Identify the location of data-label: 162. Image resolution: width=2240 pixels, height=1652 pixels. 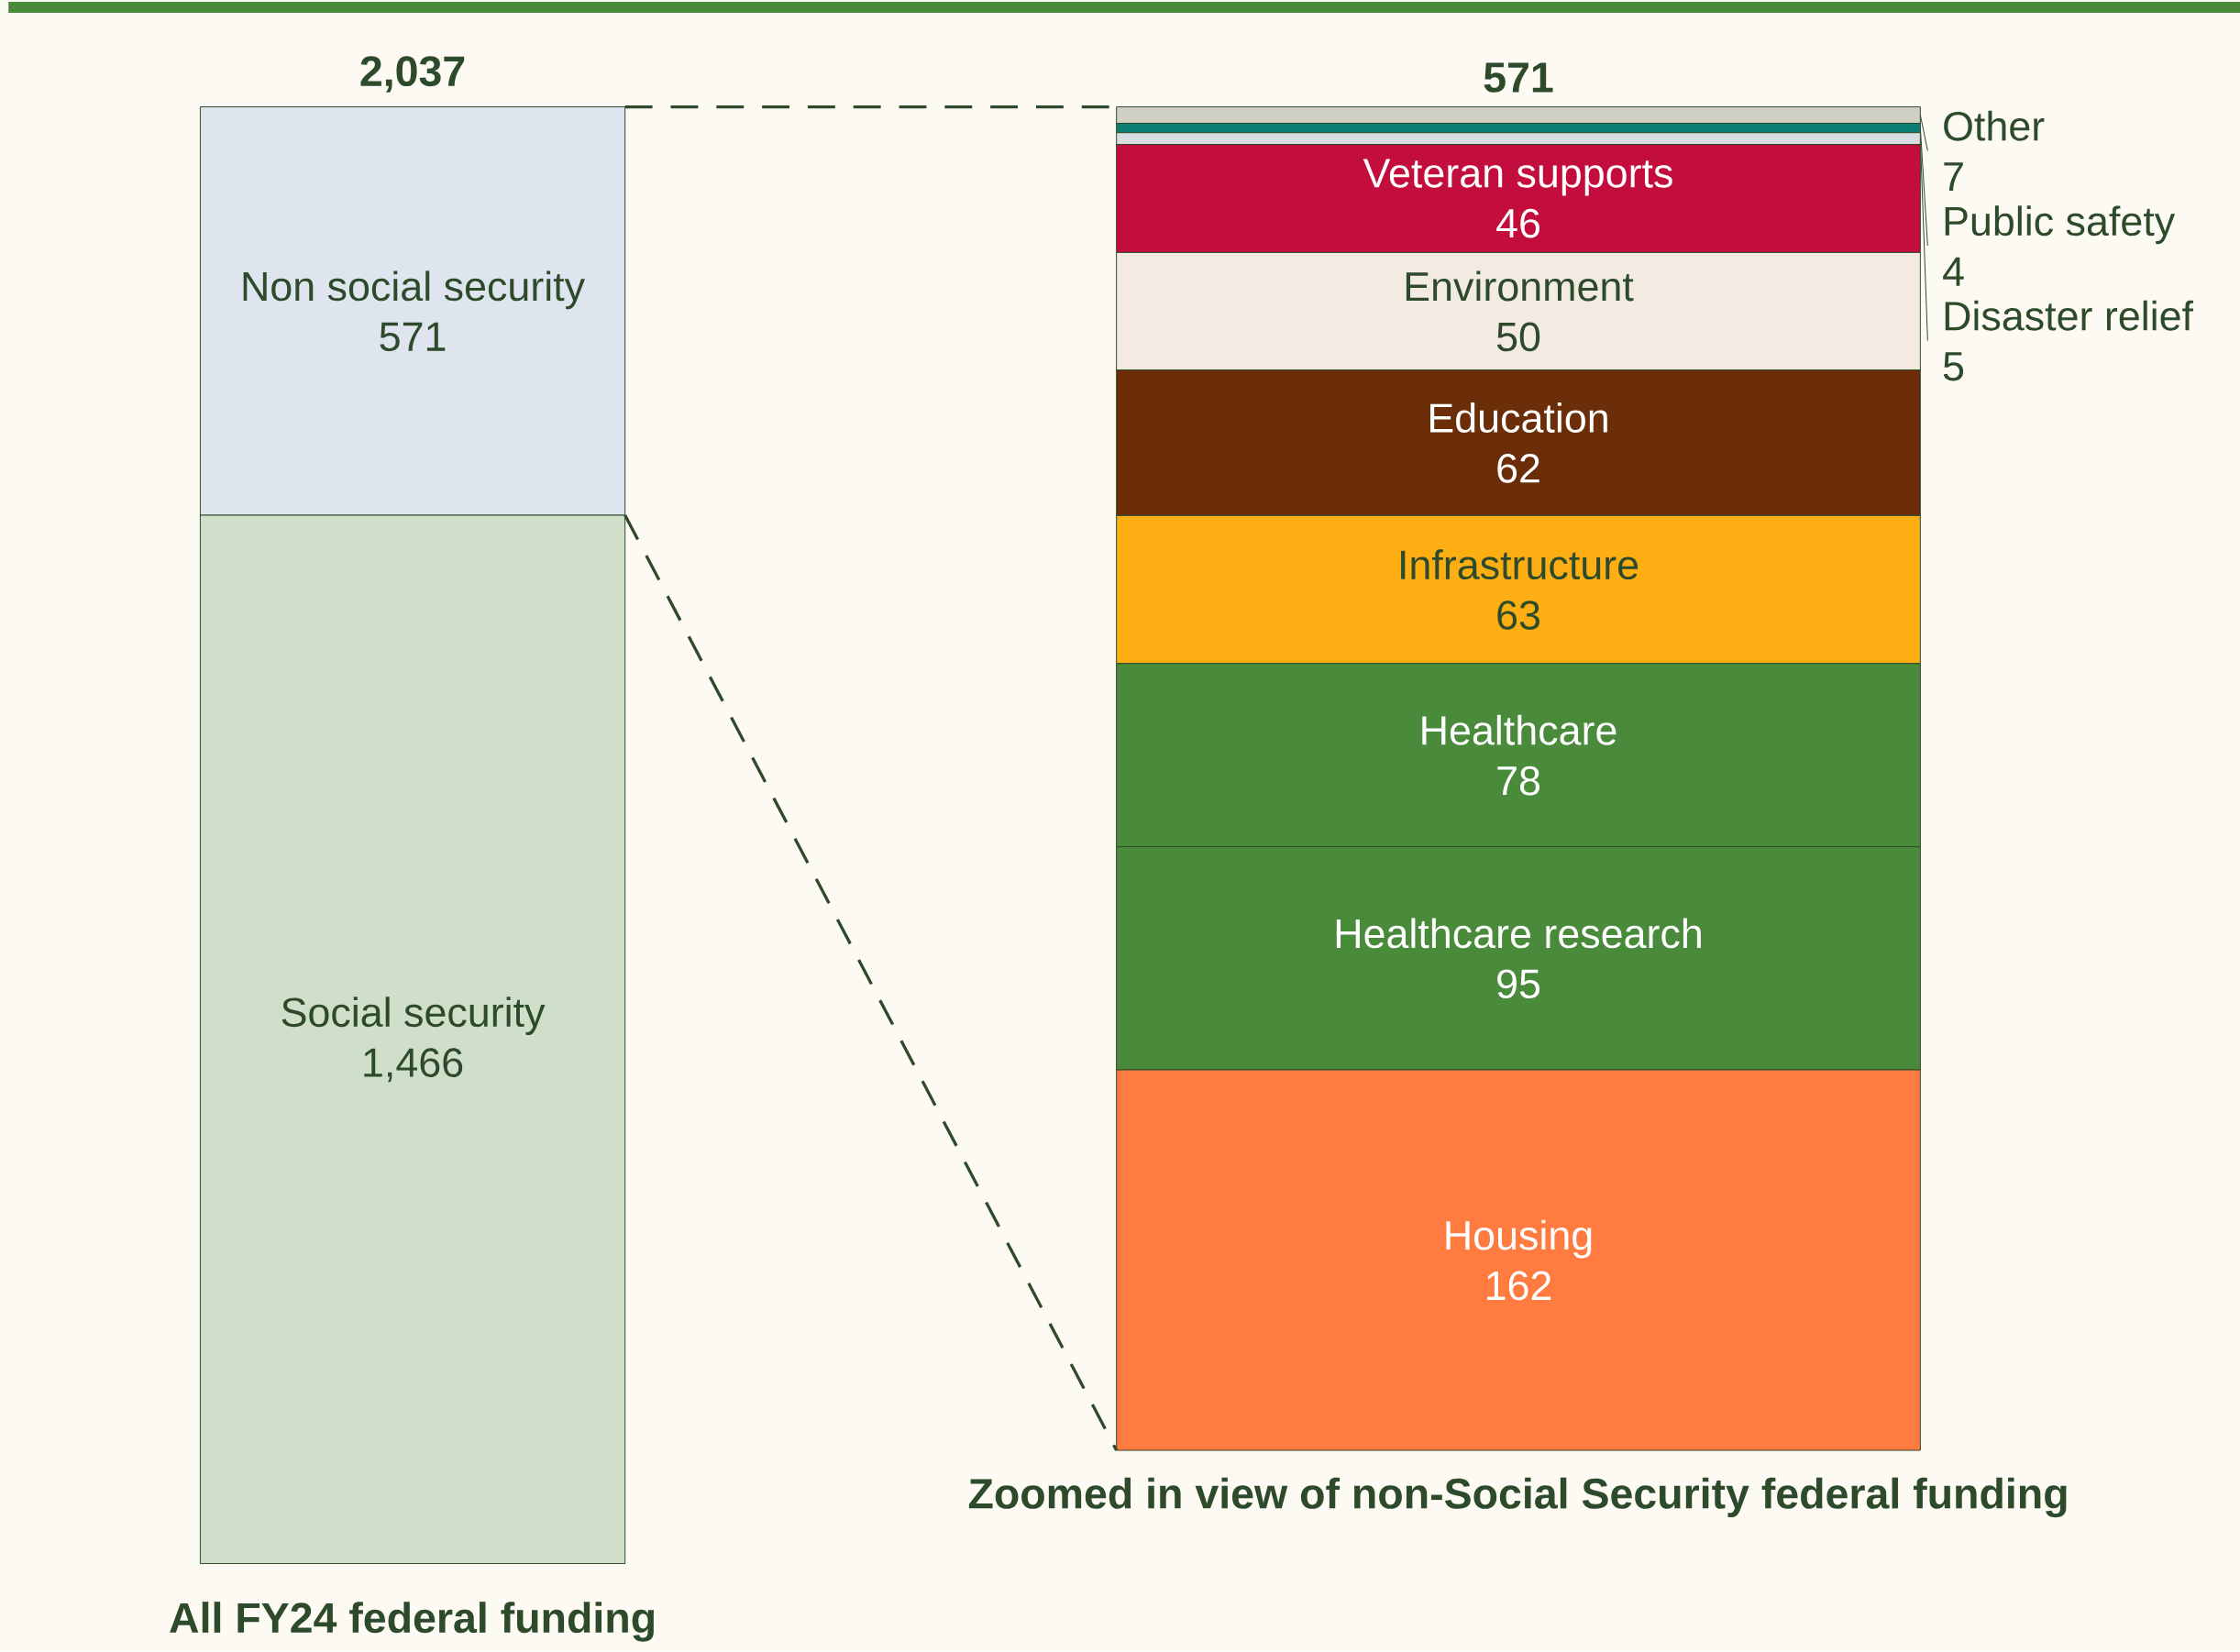
(1519, 1286).